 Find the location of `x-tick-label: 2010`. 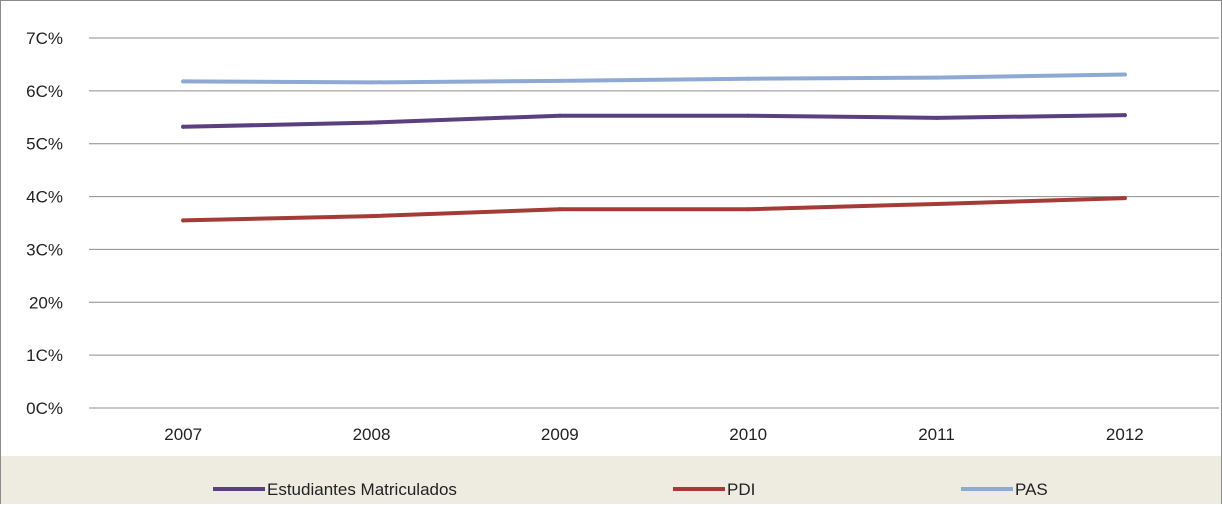

x-tick-label: 2010 is located at coordinates (748, 434).